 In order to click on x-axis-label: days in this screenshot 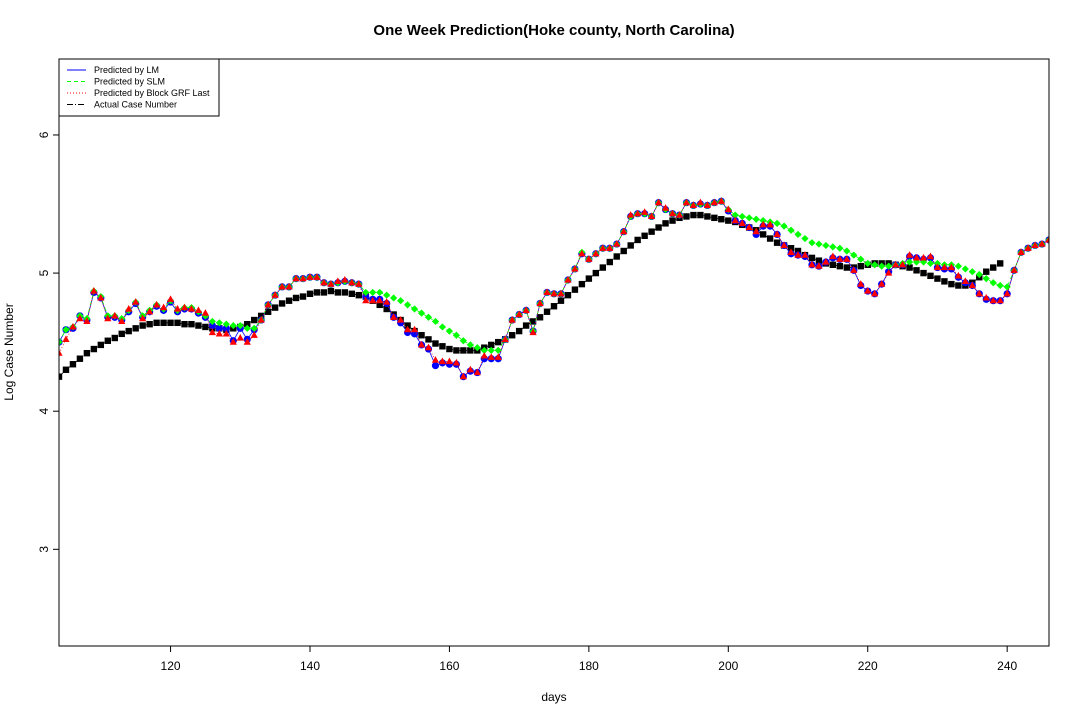, I will do `click(553, 697)`.